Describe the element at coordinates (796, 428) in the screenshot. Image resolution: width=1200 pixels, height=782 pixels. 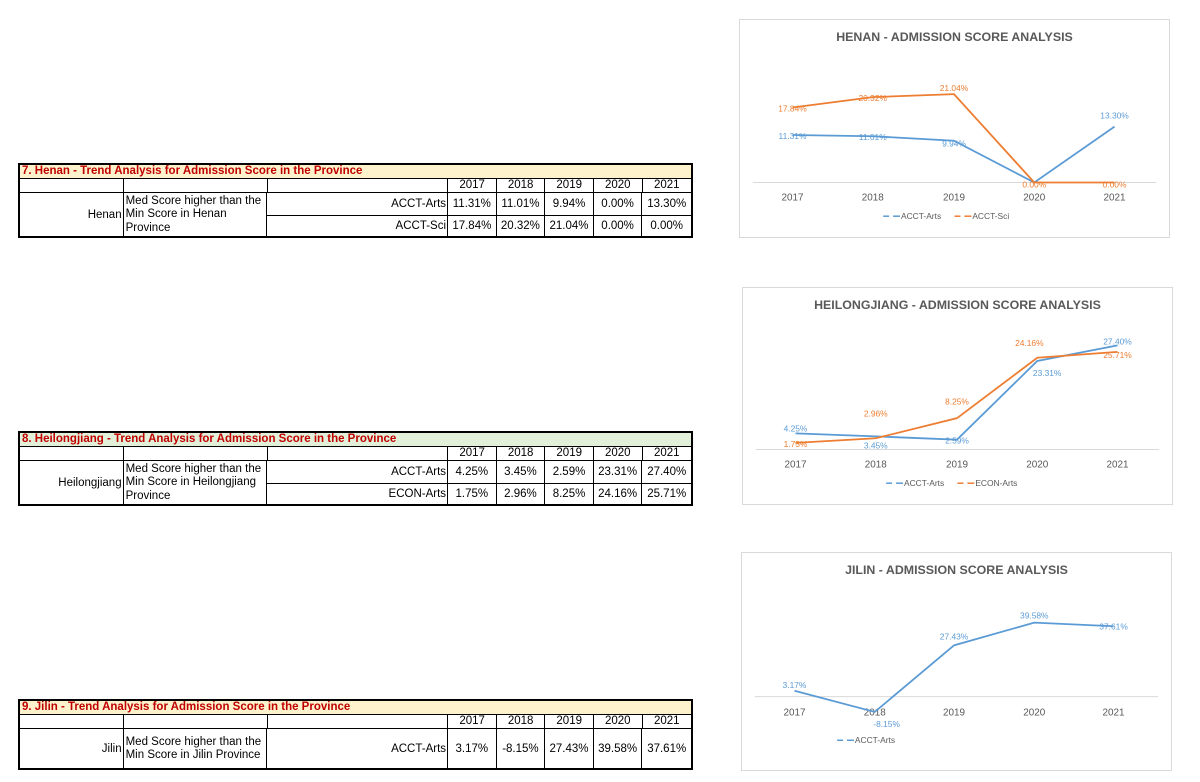
I see `data-label: 4.25%` at that location.